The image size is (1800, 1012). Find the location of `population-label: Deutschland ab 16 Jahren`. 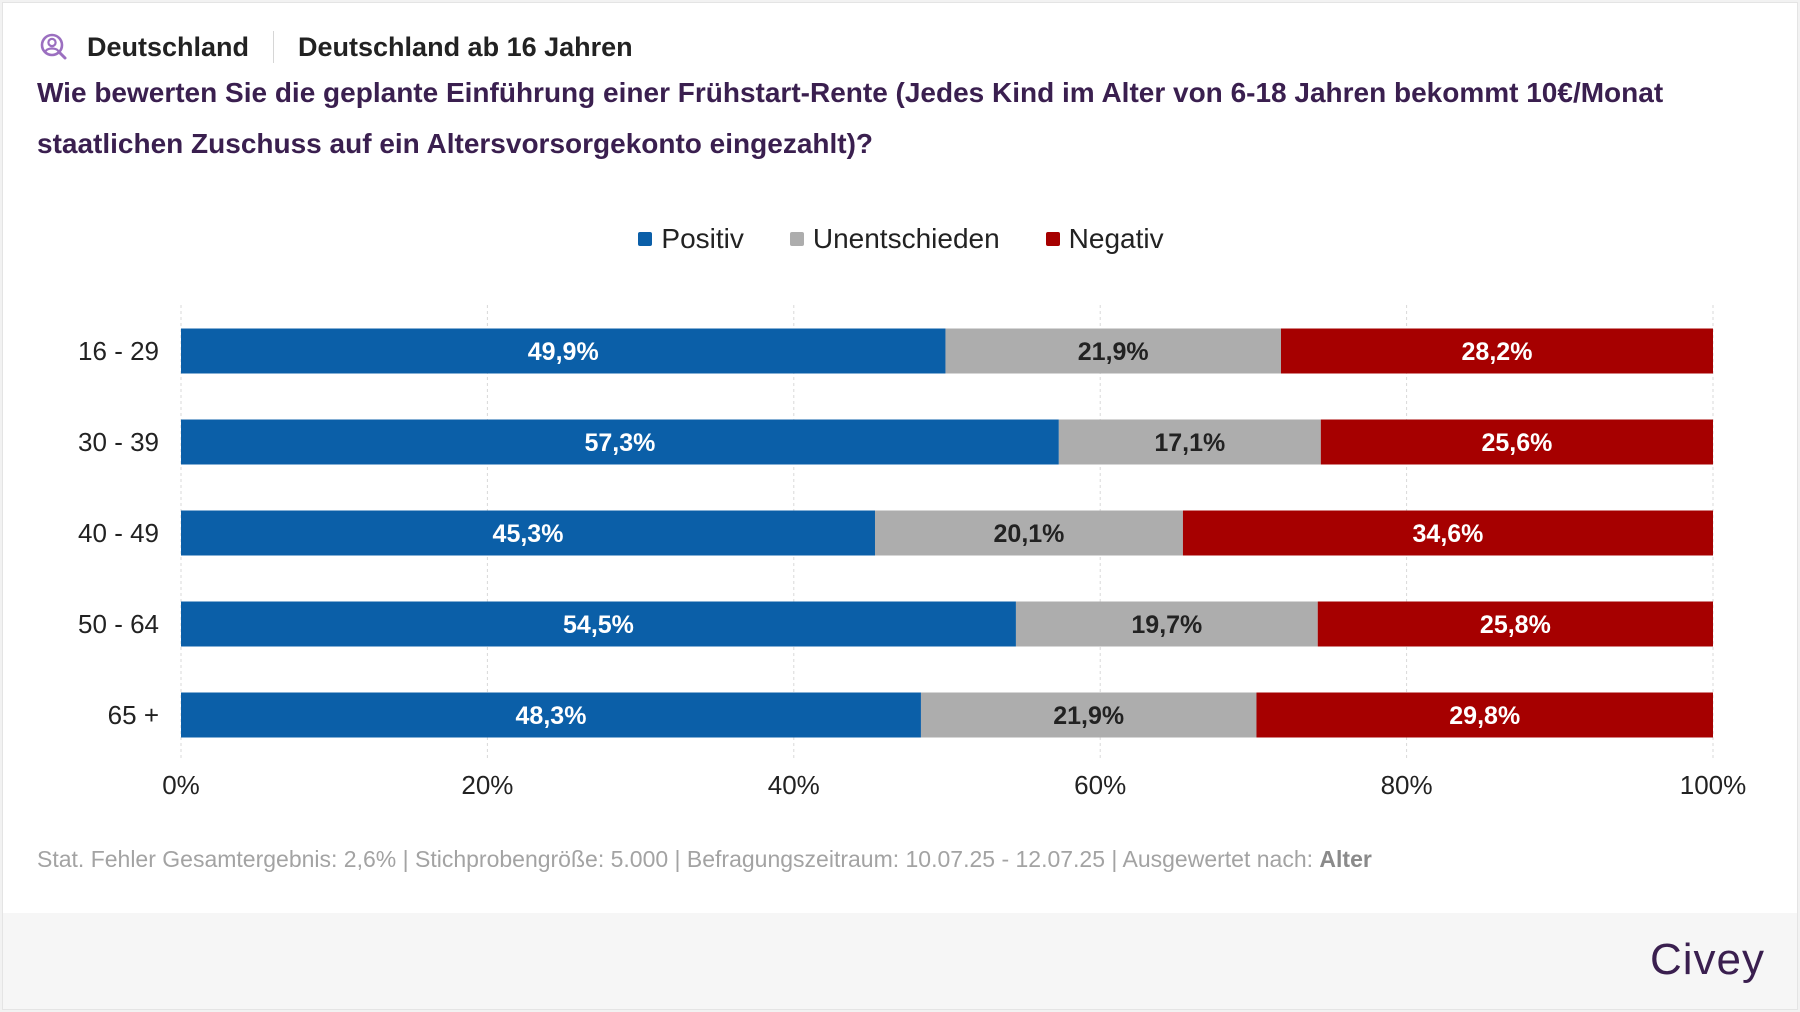

population-label: Deutschland ab 16 Jahren is located at coordinates (465, 46).